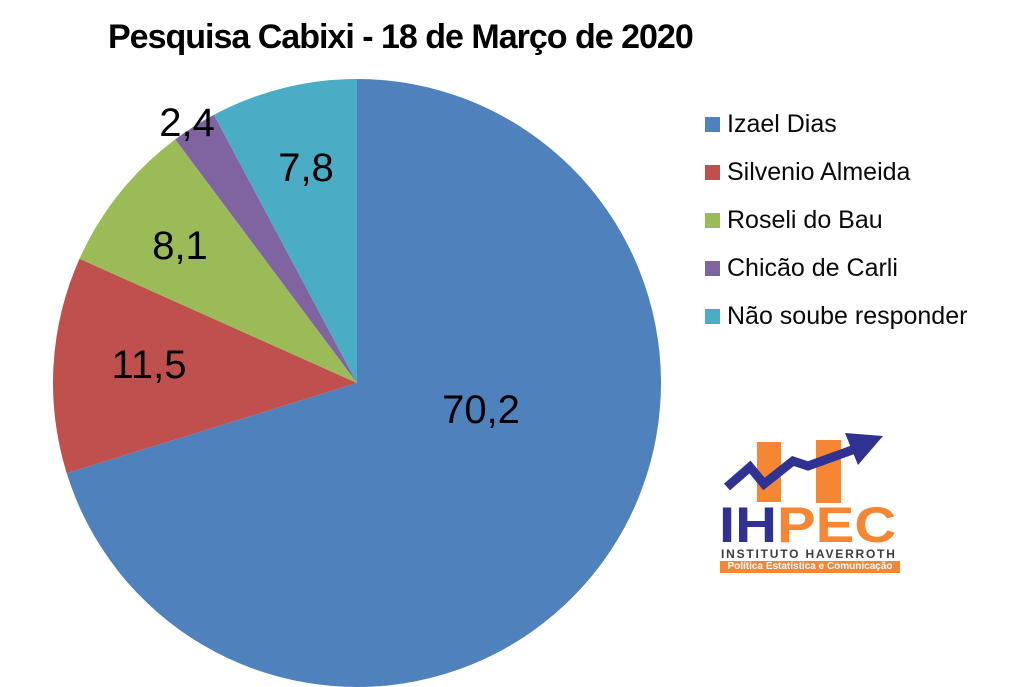 The image size is (1010, 687). Describe the element at coordinates (812, 268) in the screenshot. I see `legend-label: Chicão de Carli` at that location.